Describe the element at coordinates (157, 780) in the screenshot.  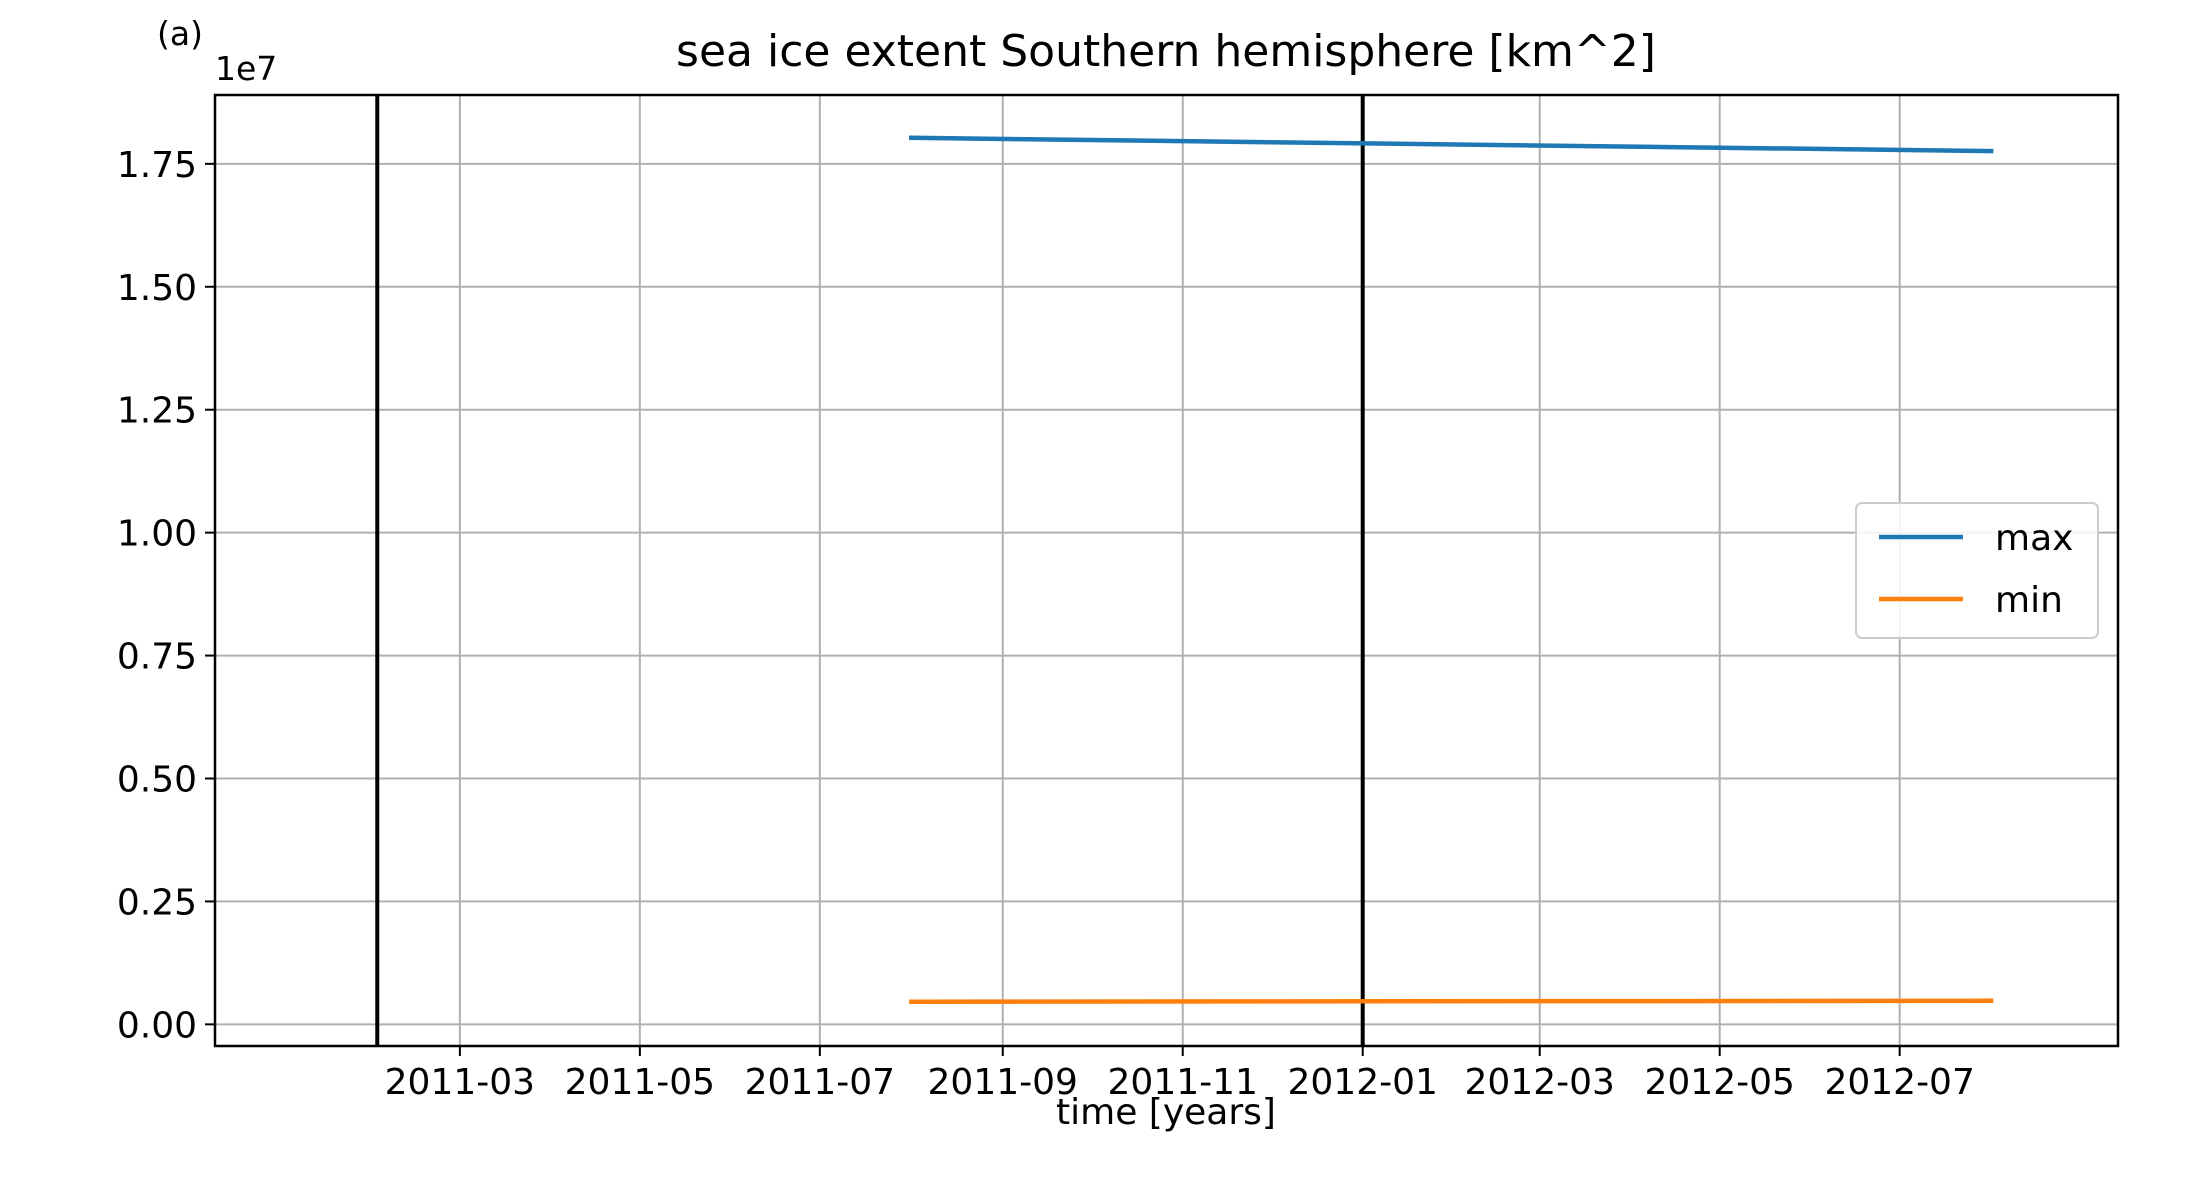
I see `y-tick-label: 0.50` at that location.